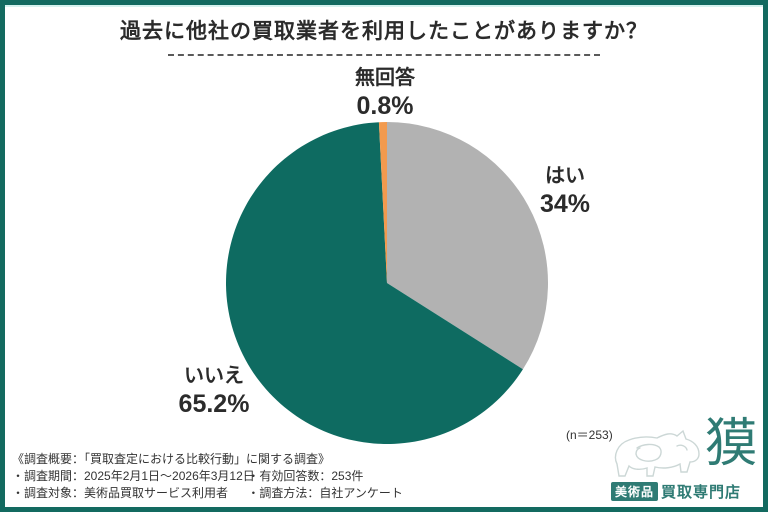  What do you see at coordinates (384, 55) in the screenshot?
I see `title-underline` at bounding box center [384, 55].